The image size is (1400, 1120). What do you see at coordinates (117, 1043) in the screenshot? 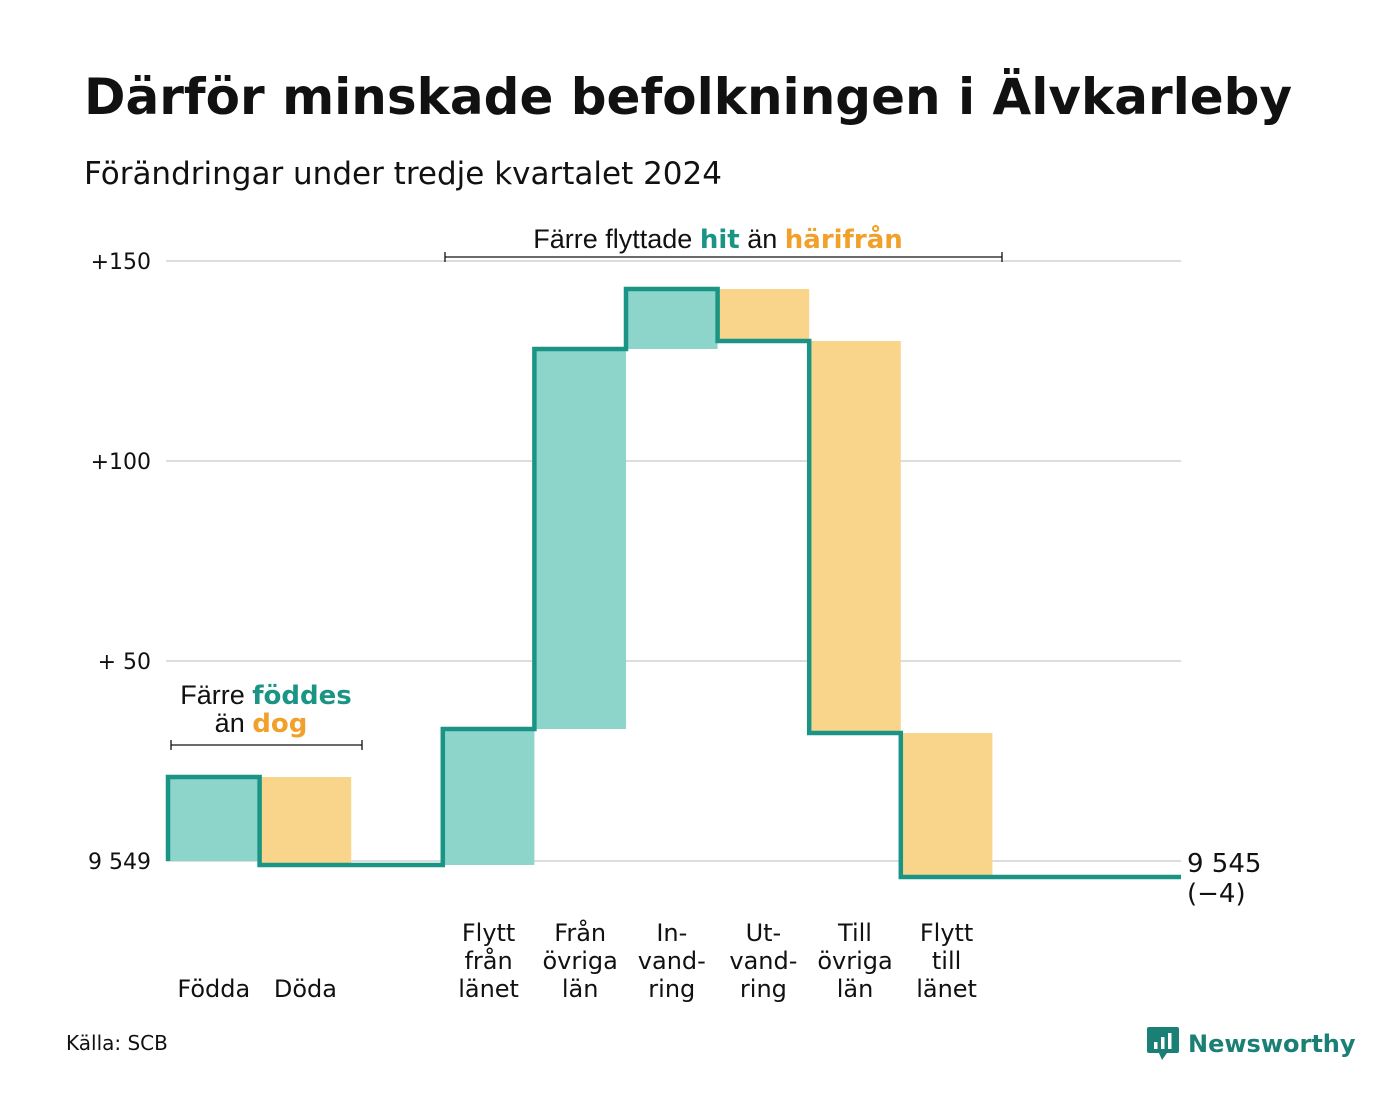
I see `source-note: Källa: SCB` at bounding box center [117, 1043].